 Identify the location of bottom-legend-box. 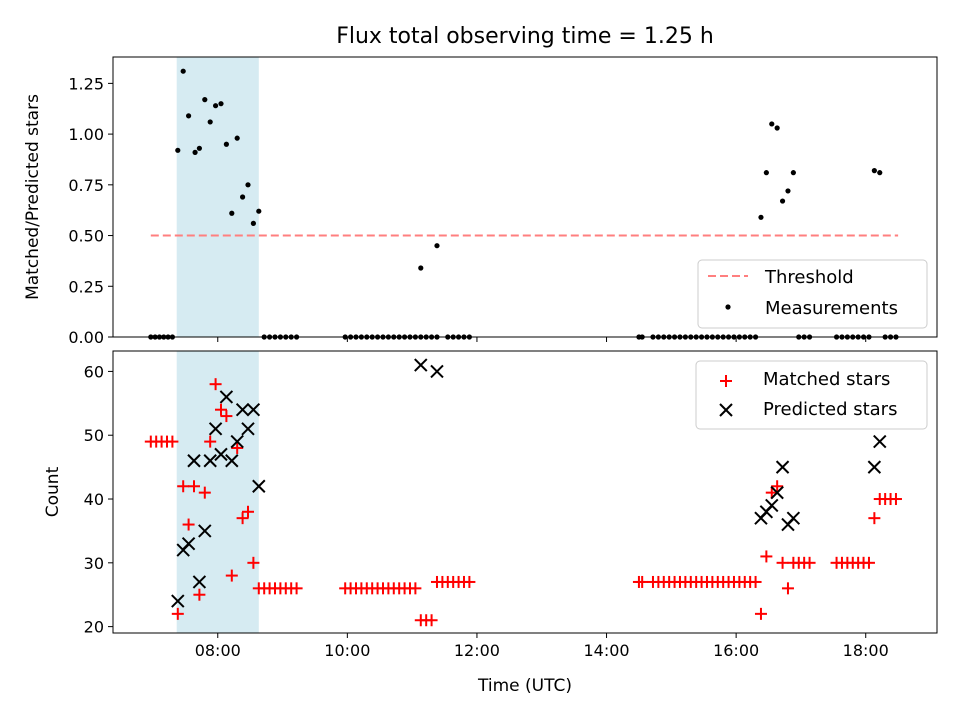
(811, 395).